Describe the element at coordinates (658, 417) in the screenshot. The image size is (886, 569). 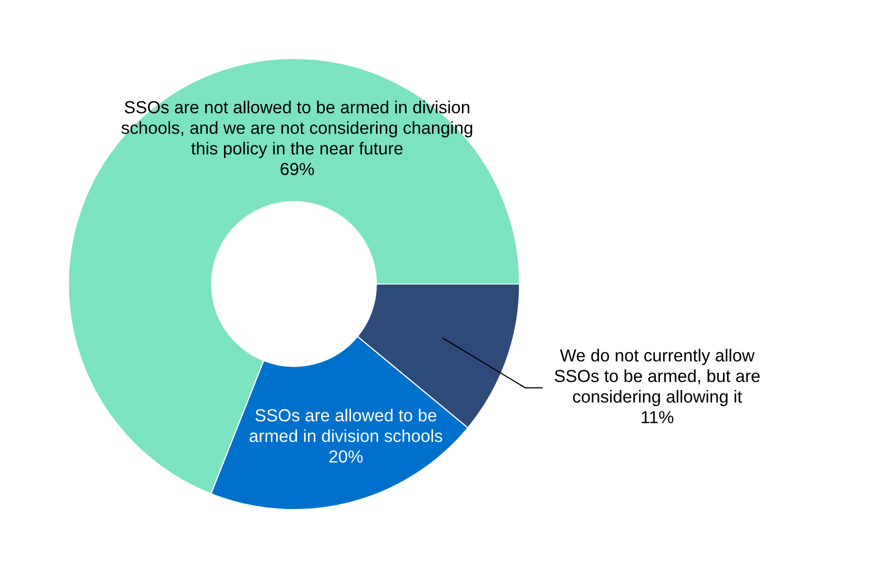
I see `data-label: 11%` at that location.